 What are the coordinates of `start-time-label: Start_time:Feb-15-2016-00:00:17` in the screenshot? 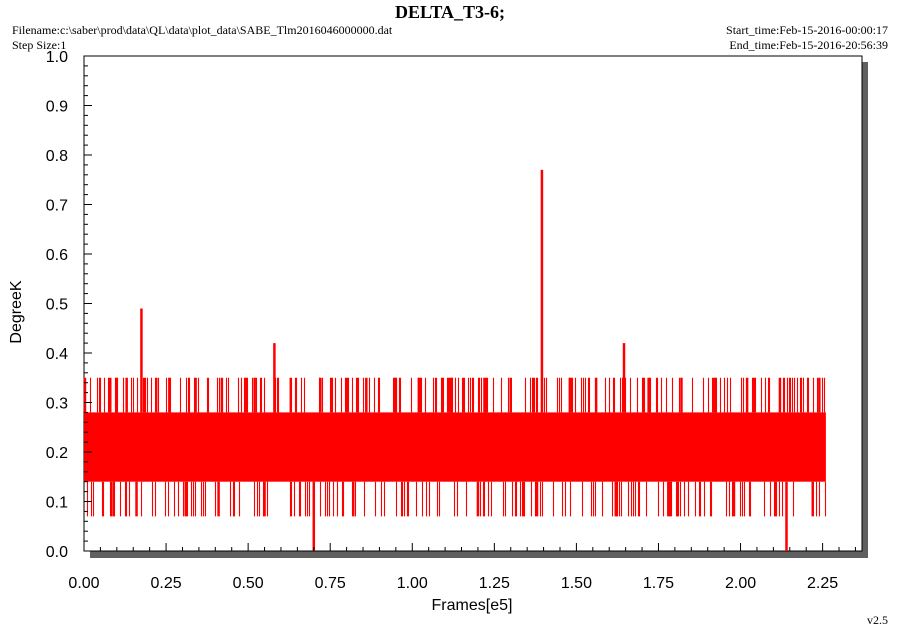 It's located at (807, 30).